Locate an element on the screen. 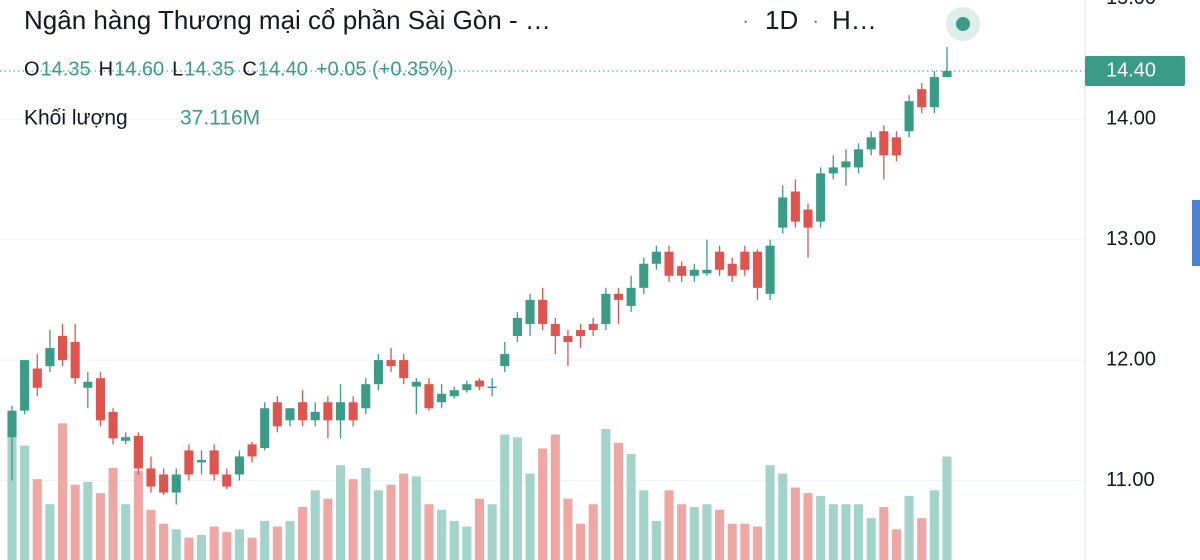  price-axis: 11.00 12.00 13.00 14.00 15.00 is located at coordinates (1131, 245).